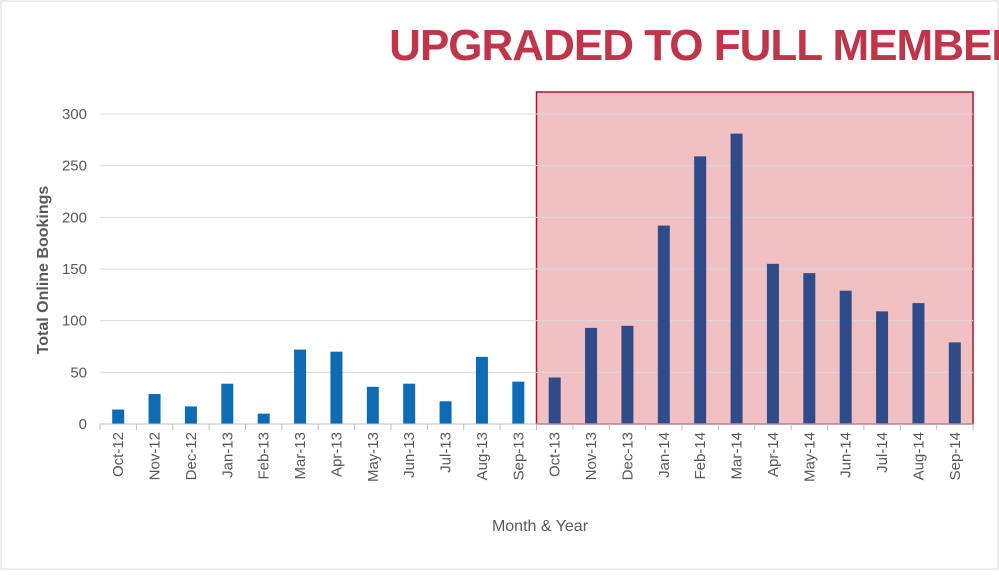  Describe the element at coordinates (918, 456) in the screenshot. I see `x-tick-label: Aug-14` at that location.